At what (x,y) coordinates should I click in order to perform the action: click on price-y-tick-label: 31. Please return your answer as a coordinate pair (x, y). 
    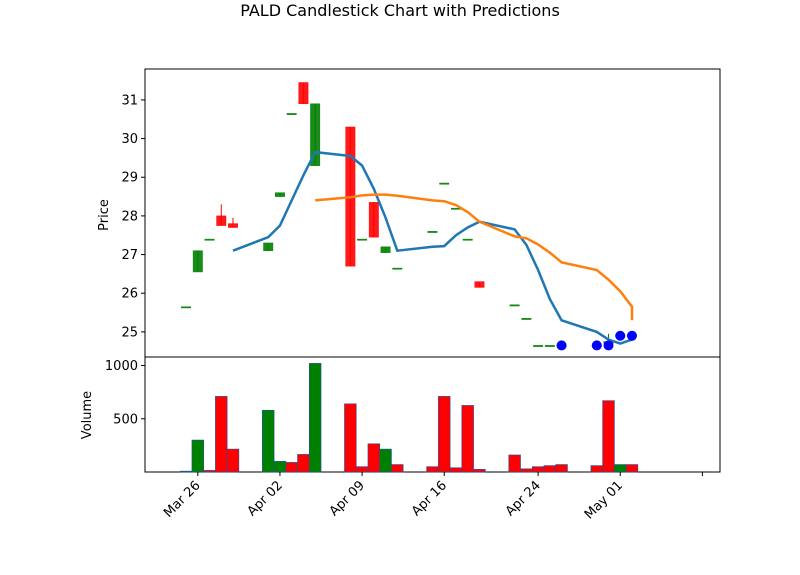
    Looking at the image, I should click on (129, 100).